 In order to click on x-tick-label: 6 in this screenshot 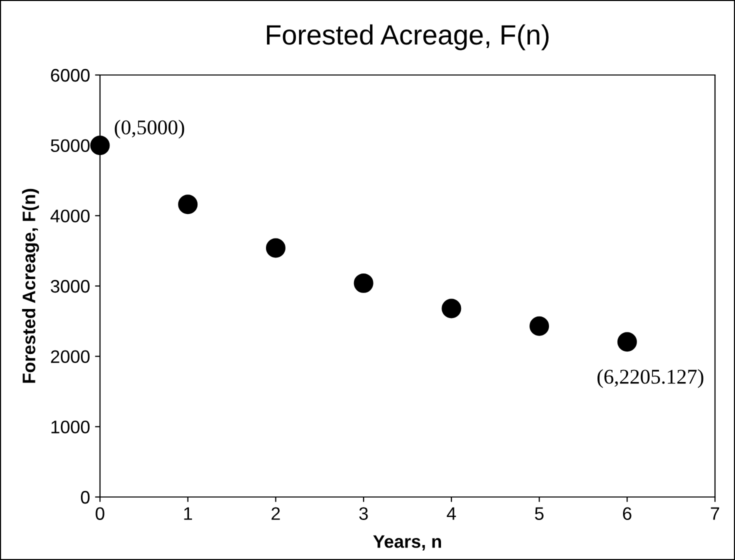, I will do `click(627, 513)`.